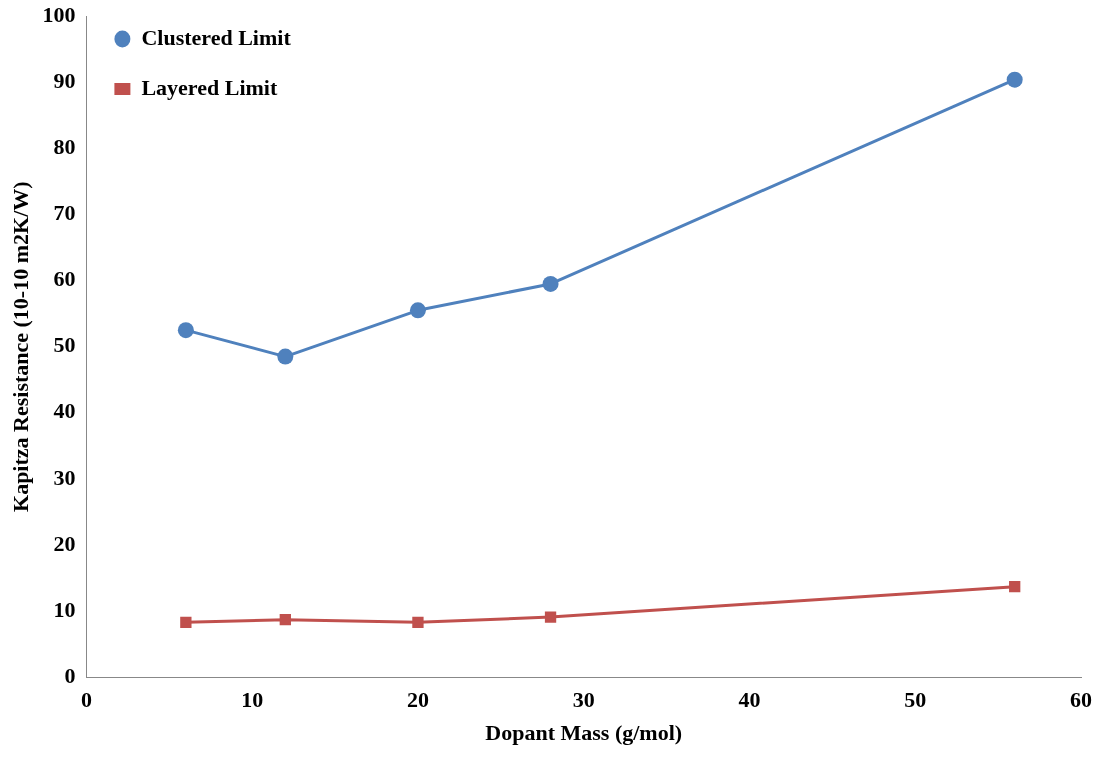 The height and width of the screenshot is (757, 1101). I want to click on y-tick-label: 40, so click(64, 411).